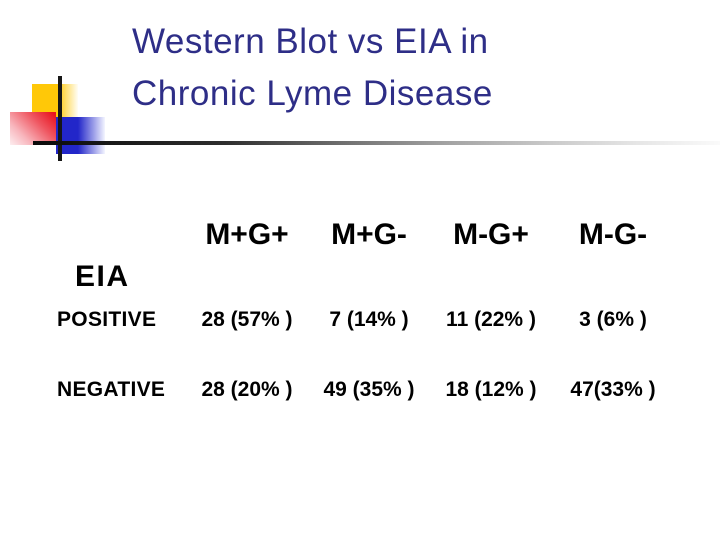 The image size is (720, 540). I want to click on accent-blue-square, so click(80, 135).